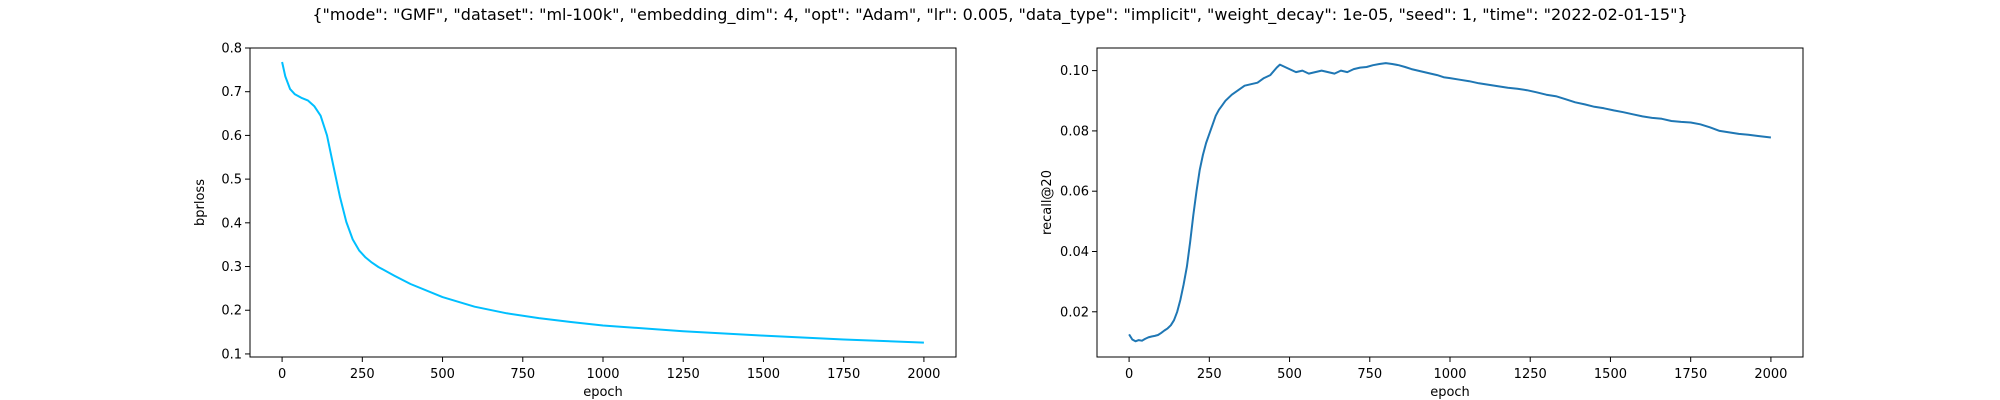 The image size is (2000, 400). I want to click on y-axis-label: bprloss, so click(200, 202).